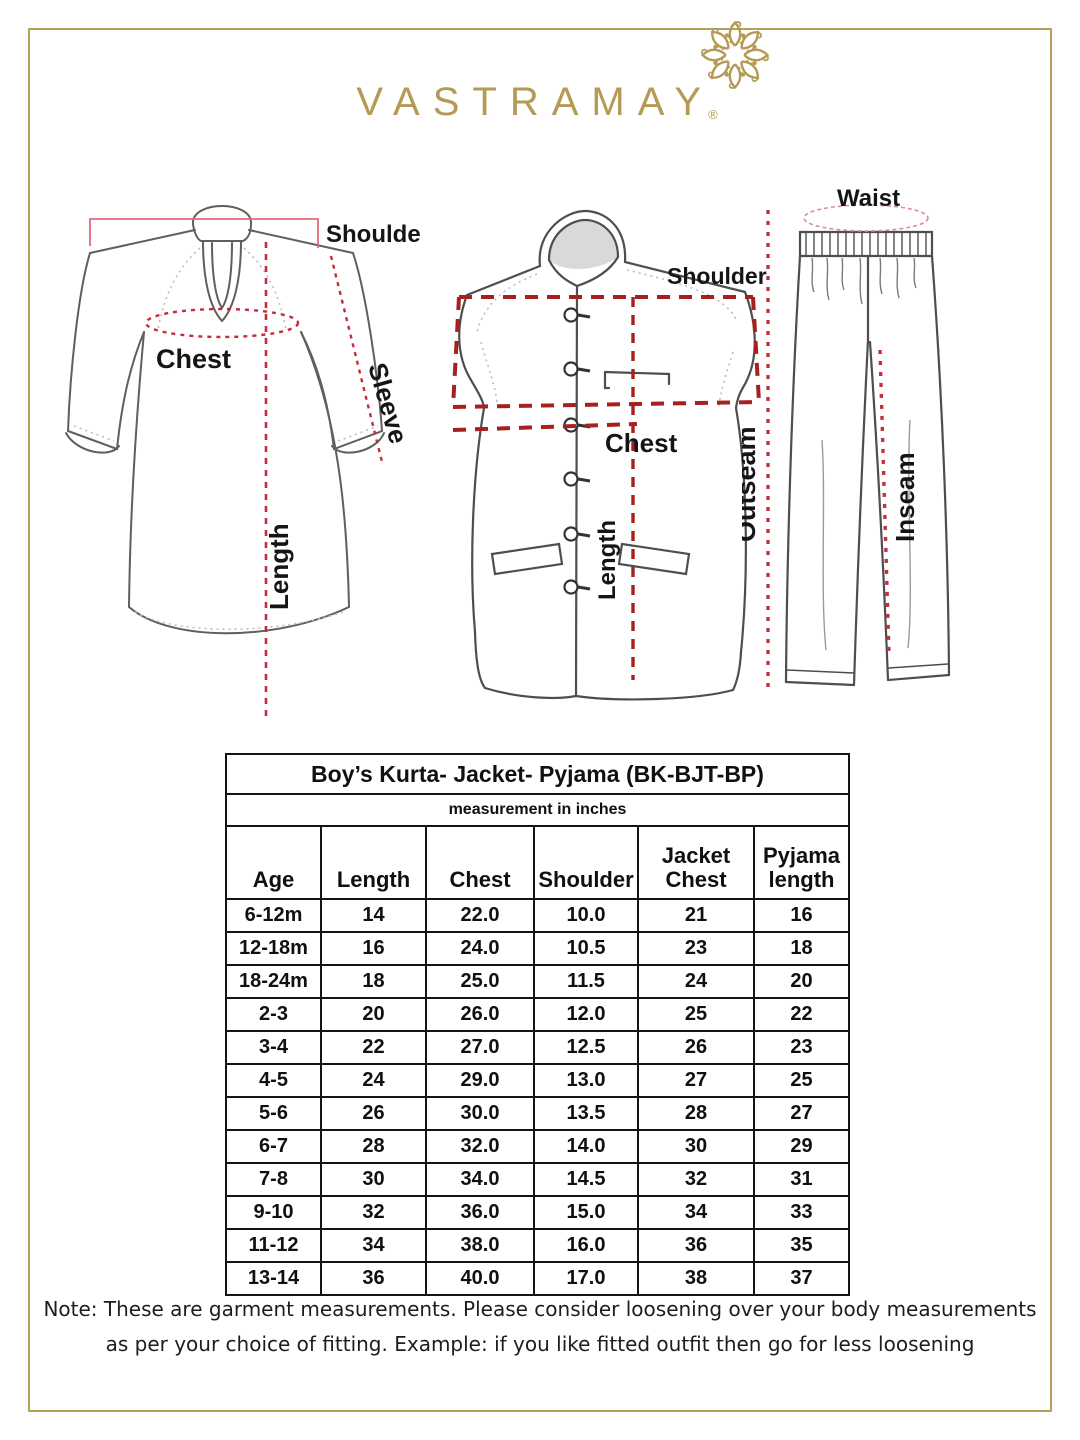 This screenshot has height=1440, width=1080. I want to click on brand-header: VASTRAMAY®, so click(540, 72).